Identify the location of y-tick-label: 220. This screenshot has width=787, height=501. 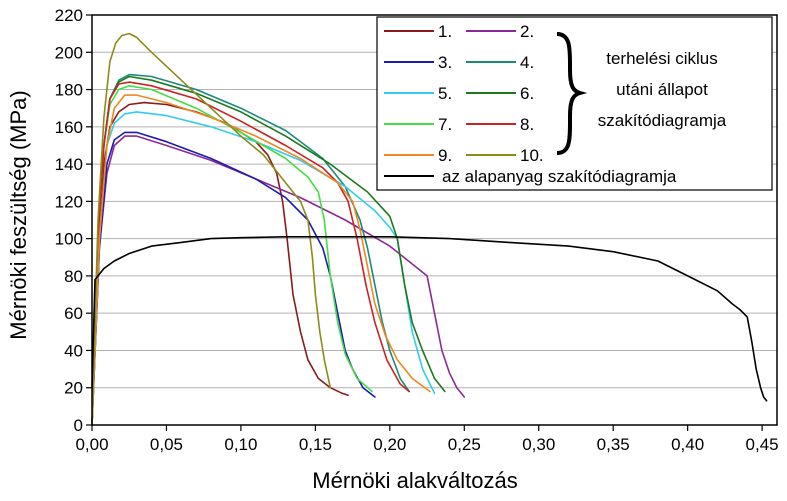
(69, 15).